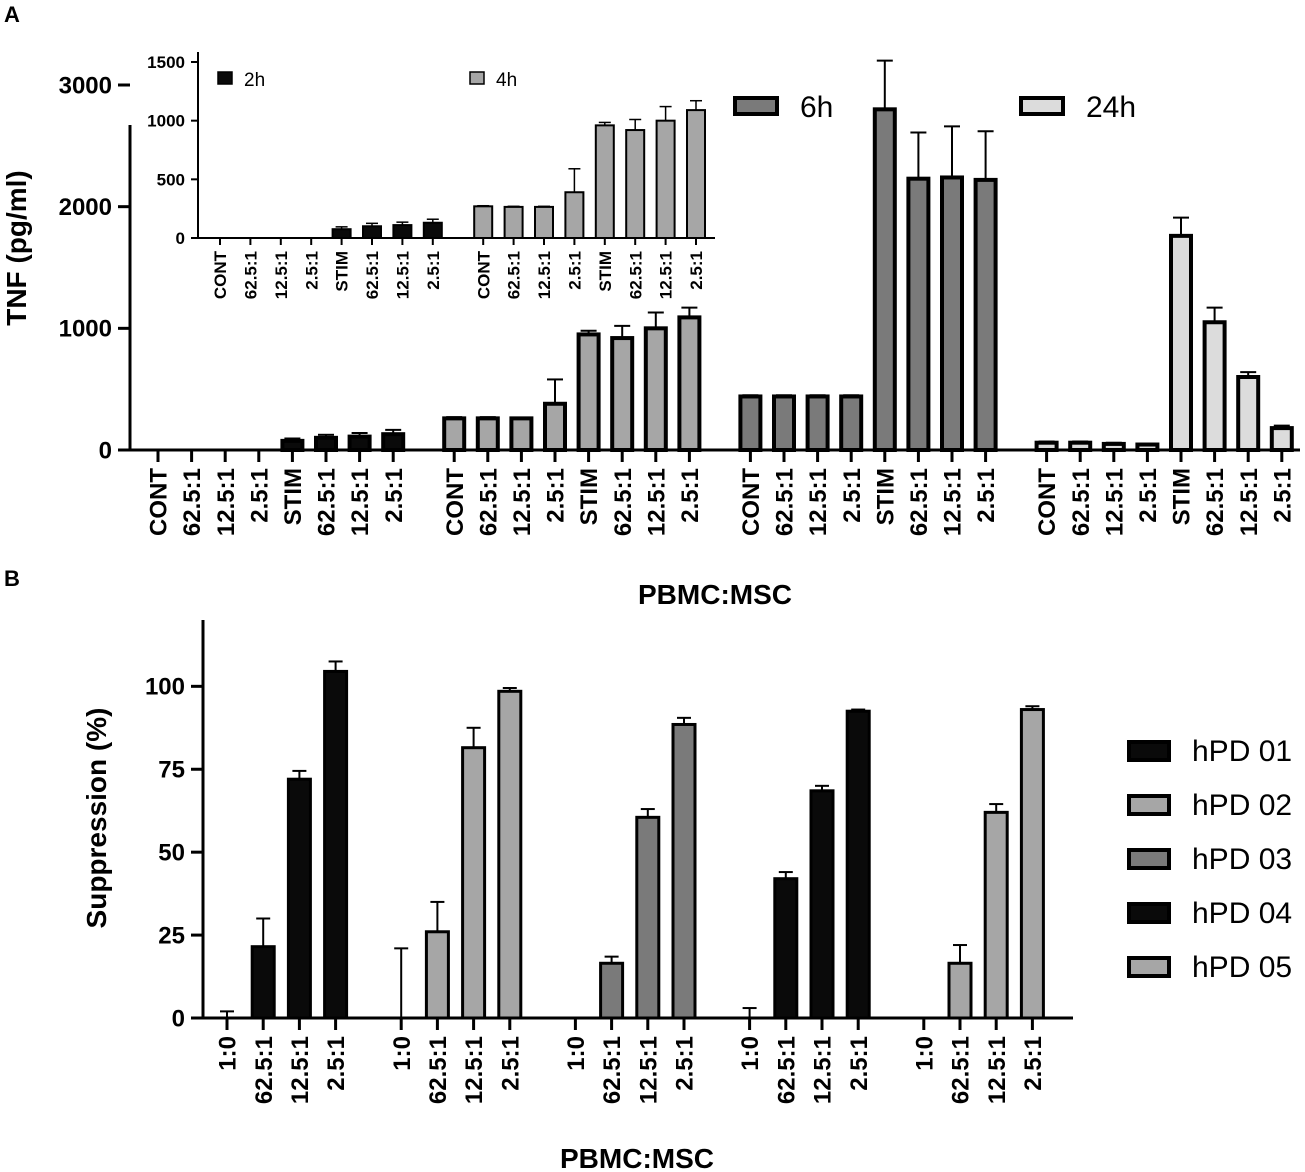 This screenshot has height=1172, width=1305. Describe the element at coordinates (85, 85) in the screenshot. I see `y-tick-label: 3000` at that location.